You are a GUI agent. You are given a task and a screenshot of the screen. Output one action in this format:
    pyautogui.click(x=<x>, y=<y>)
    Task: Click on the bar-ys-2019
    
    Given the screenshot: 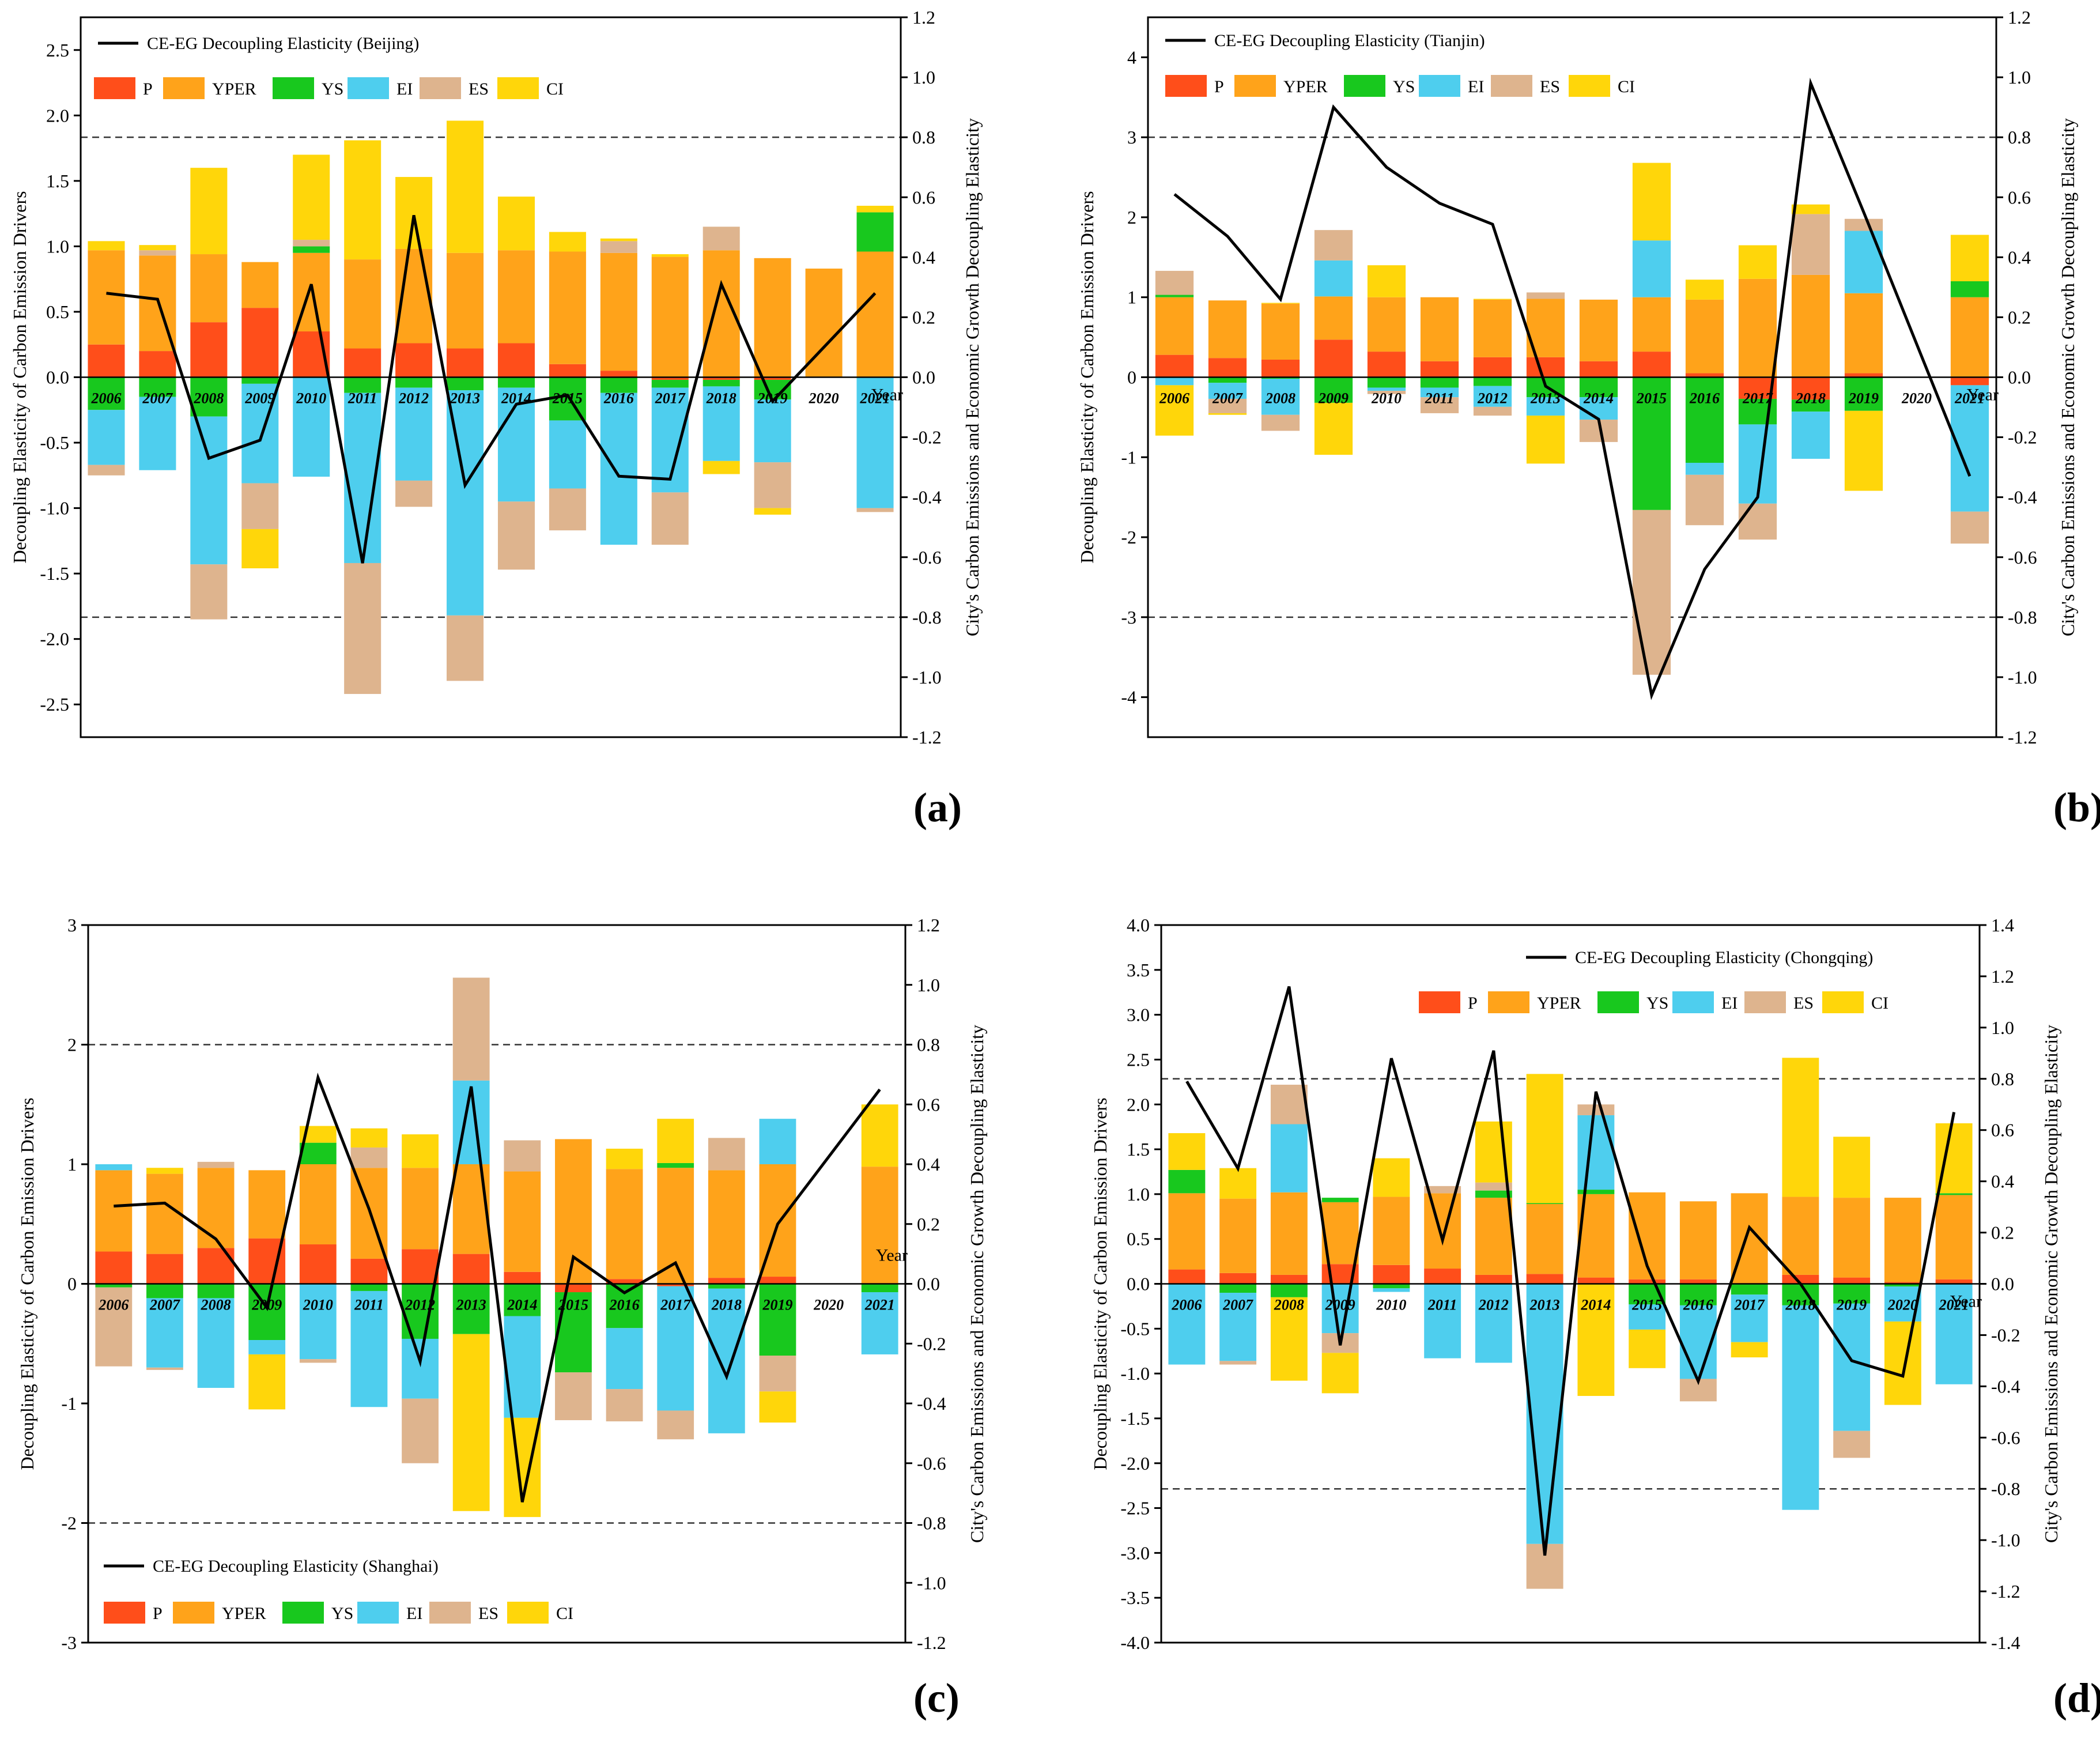 What is the action you would take?
    pyautogui.click(x=1852, y=1294)
    